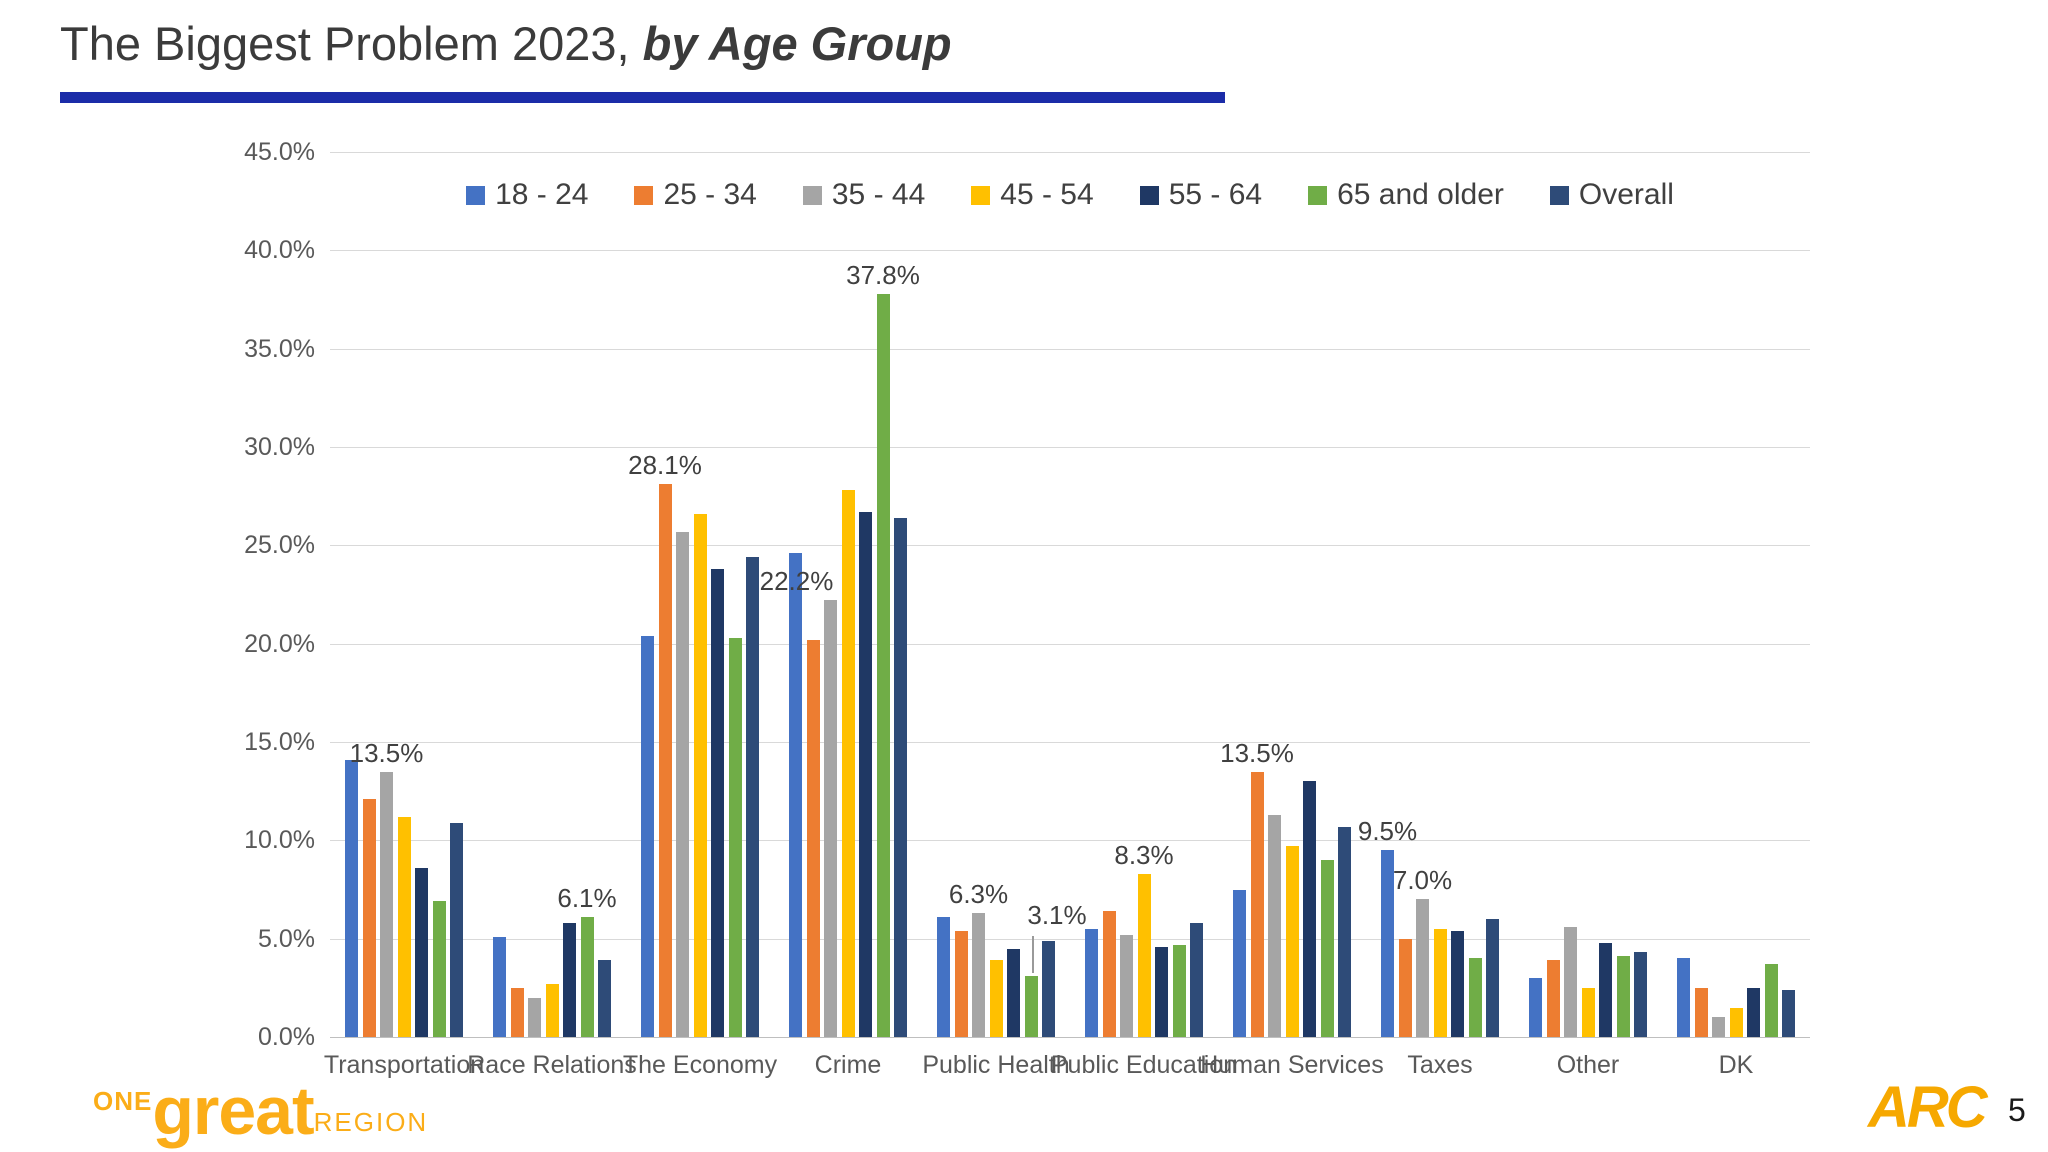  What do you see at coordinates (587, 898) in the screenshot?
I see `bar-data-label: 6.1%` at bounding box center [587, 898].